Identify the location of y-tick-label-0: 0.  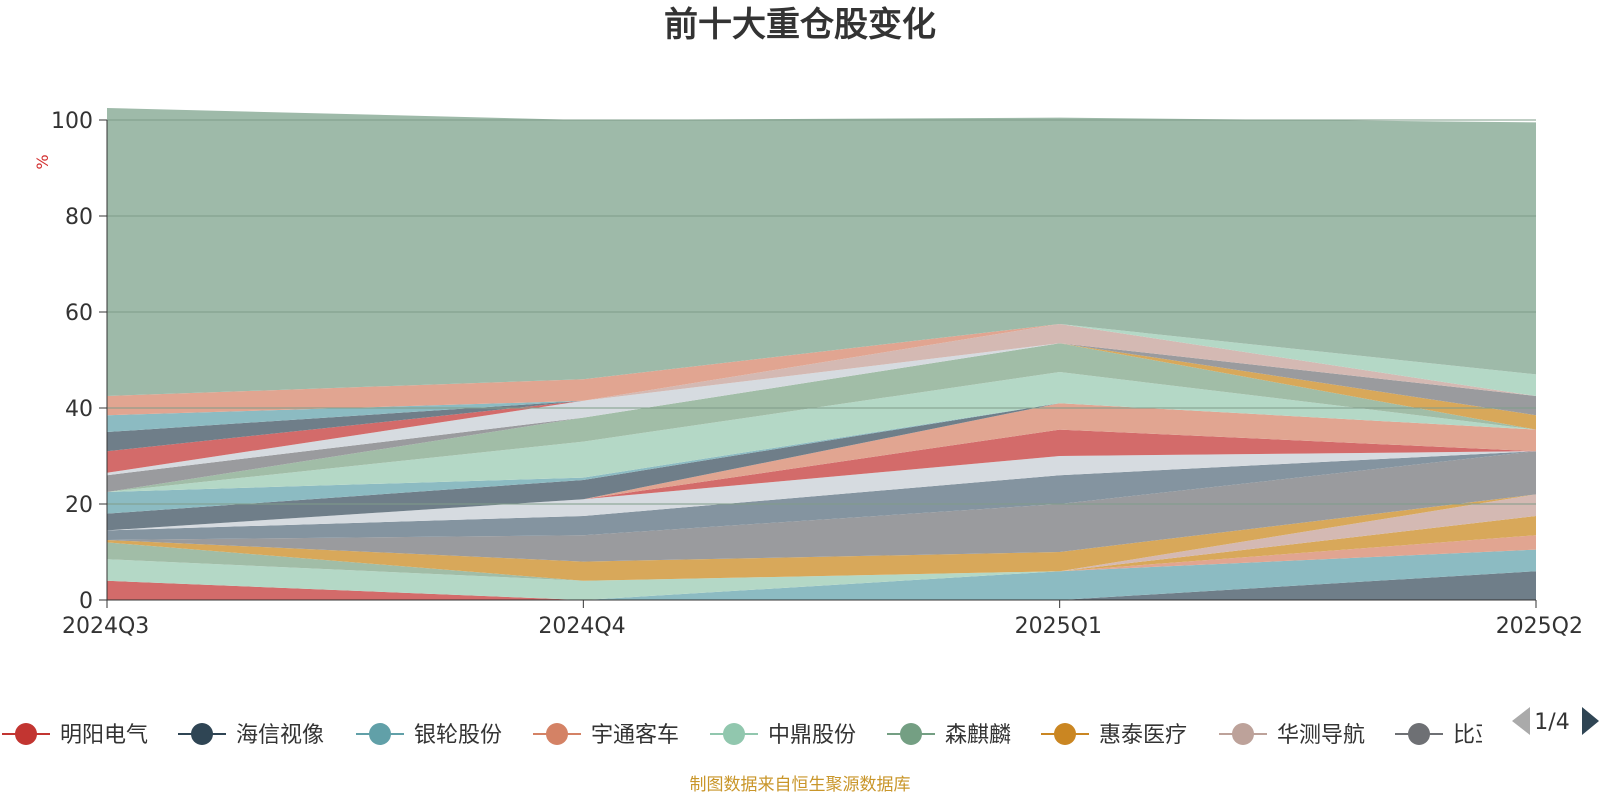
(86, 601).